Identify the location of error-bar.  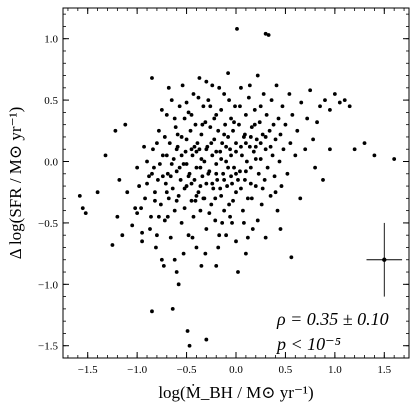
(384, 259).